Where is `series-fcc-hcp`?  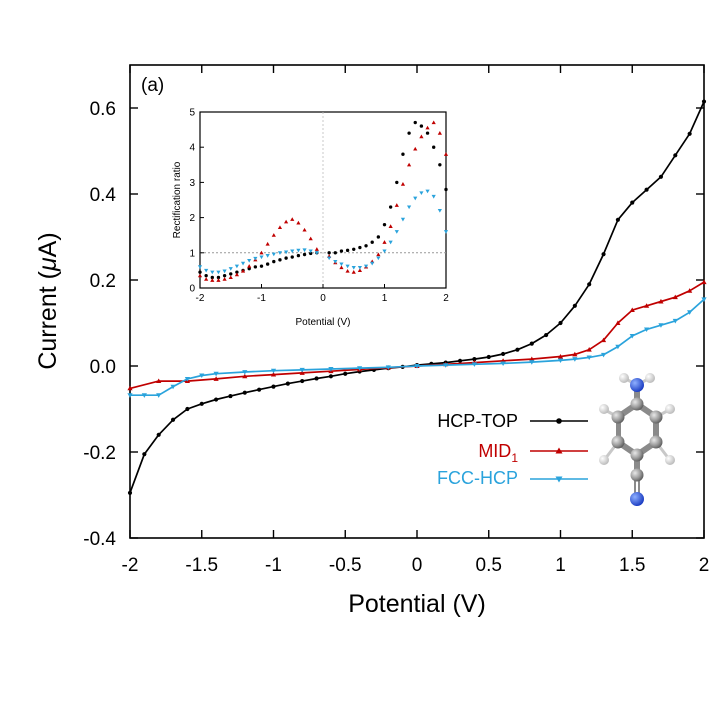 series-fcc-hcp is located at coordinates (417, 347).